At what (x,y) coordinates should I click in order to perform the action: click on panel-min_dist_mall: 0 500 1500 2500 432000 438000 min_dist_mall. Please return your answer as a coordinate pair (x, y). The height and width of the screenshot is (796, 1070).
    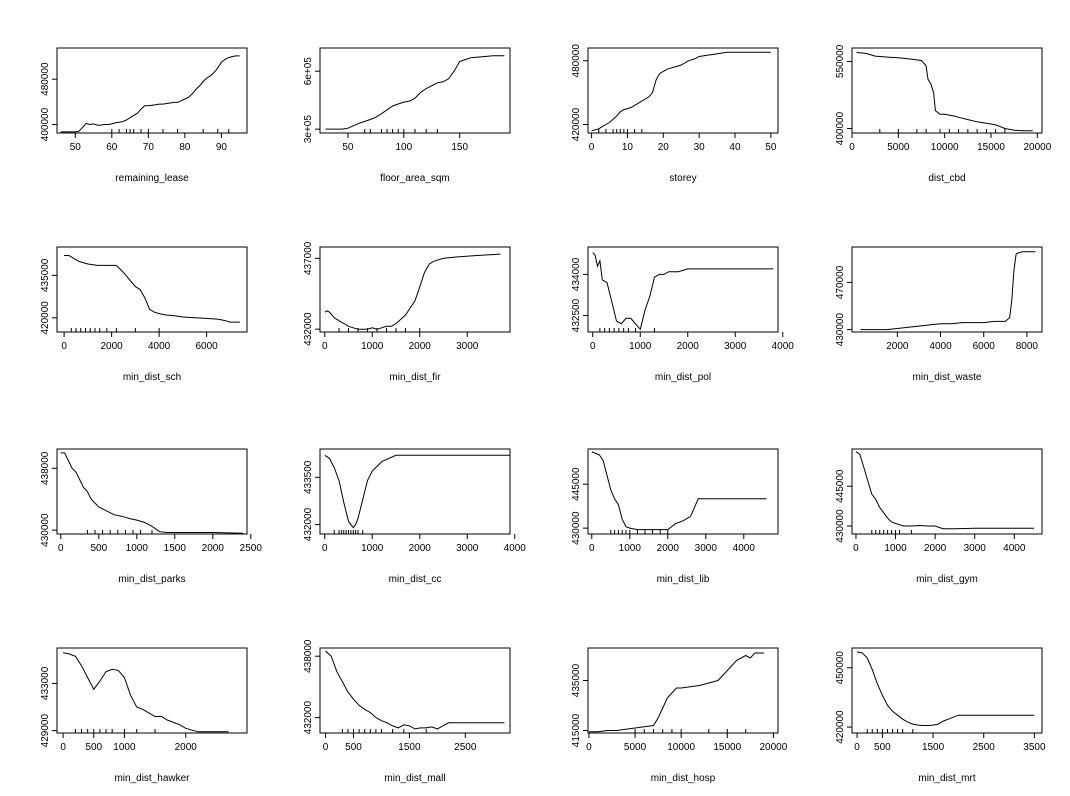
    Looking at the image, I should click on (407, 711).